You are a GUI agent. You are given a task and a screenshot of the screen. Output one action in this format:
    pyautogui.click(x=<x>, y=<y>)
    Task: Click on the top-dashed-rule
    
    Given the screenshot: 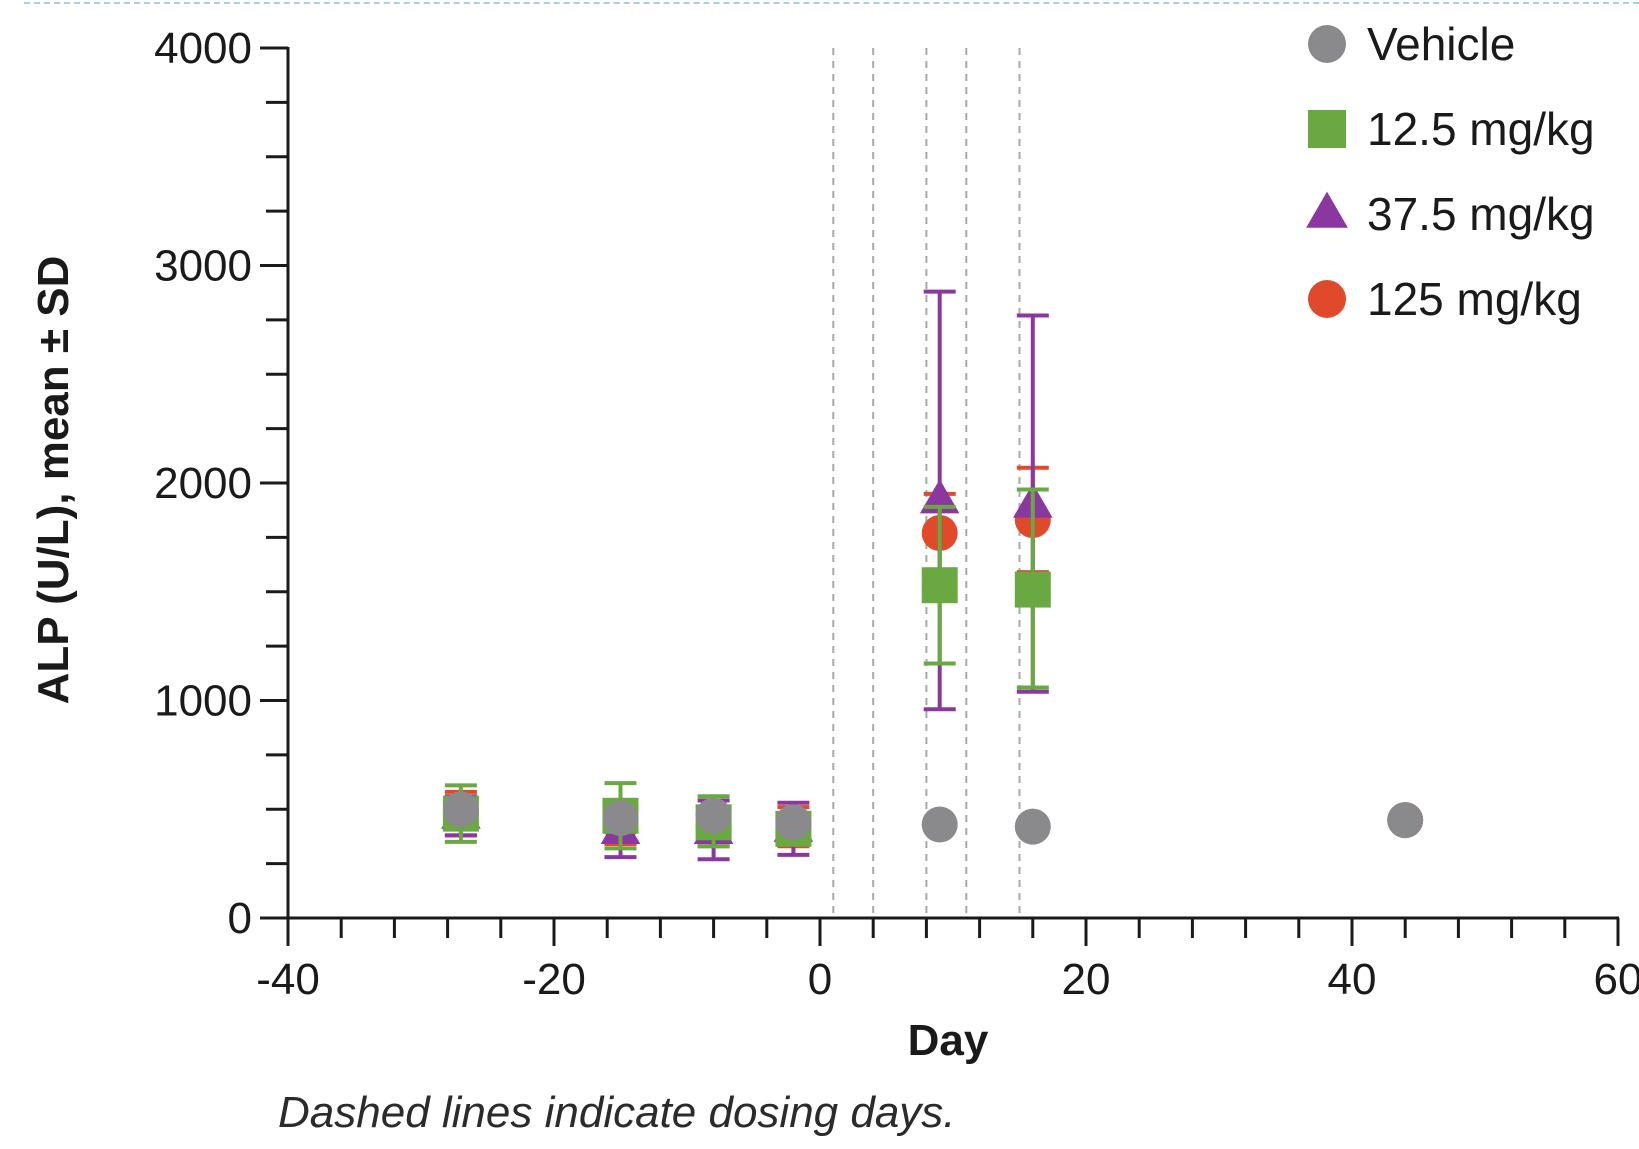 What is the action you would take?
    pyautogui.click(x=831, y=3)
    